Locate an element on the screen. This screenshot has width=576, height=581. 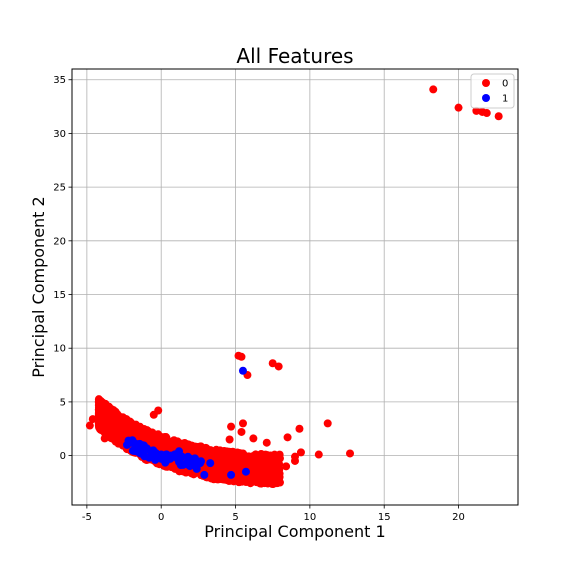
x-tick-label: 5 is located at coordinates (235, 517).